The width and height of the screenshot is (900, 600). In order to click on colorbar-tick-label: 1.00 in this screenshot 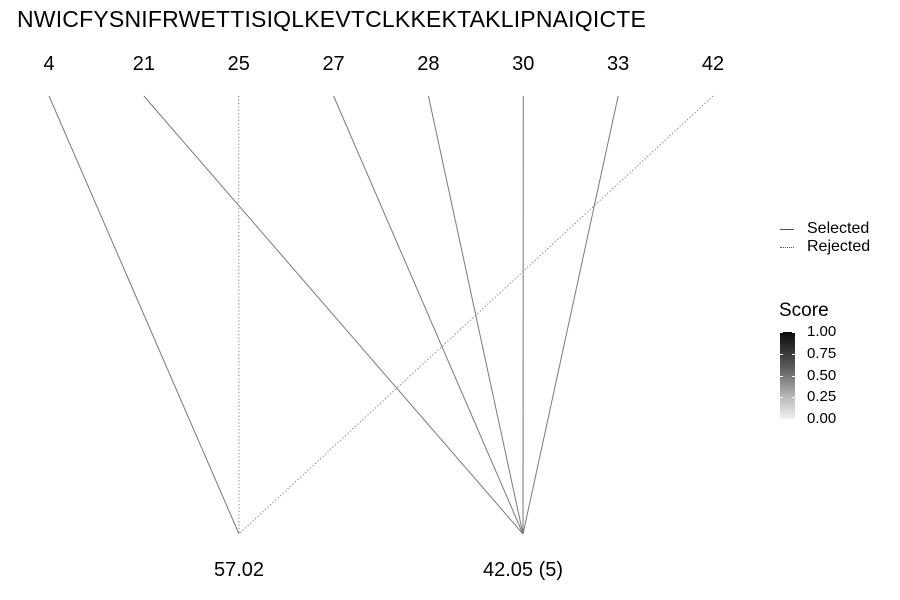, I will do `click(822, 331)`.